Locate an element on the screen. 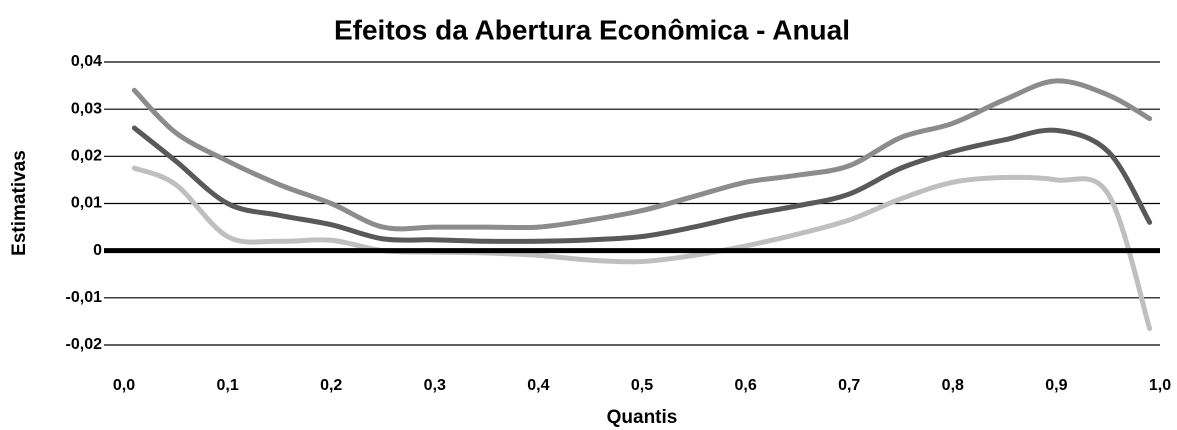  y-tick-label: -0,01 is located at coordinates (84, 297).